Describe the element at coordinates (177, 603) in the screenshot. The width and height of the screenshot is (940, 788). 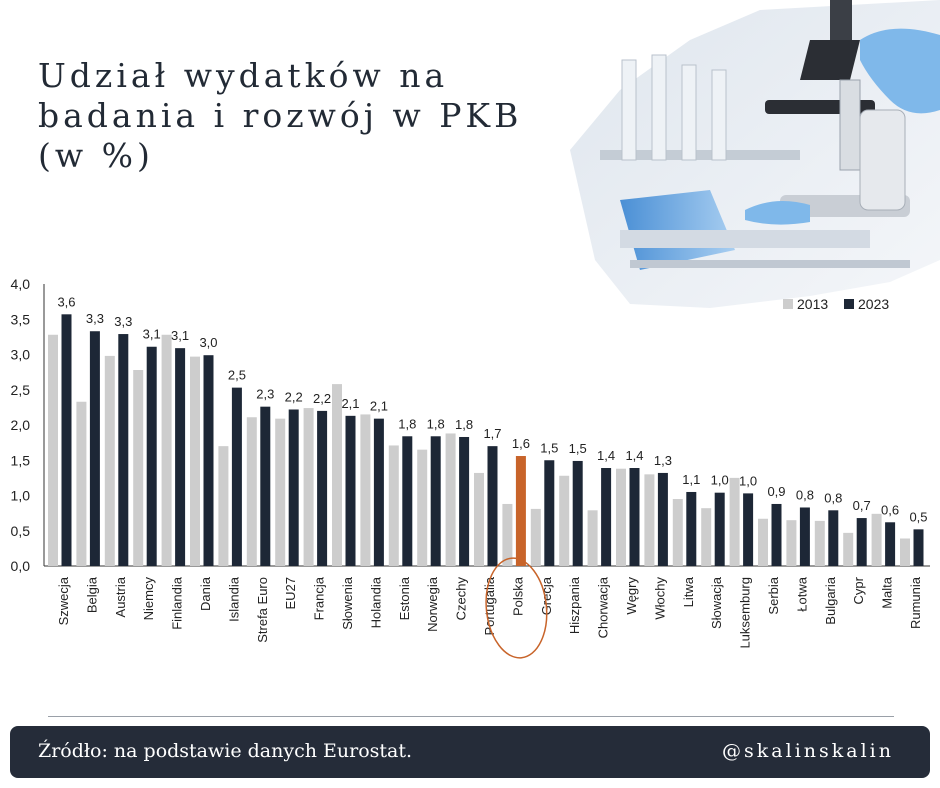
I see `category-label: Finlandia` at that location.